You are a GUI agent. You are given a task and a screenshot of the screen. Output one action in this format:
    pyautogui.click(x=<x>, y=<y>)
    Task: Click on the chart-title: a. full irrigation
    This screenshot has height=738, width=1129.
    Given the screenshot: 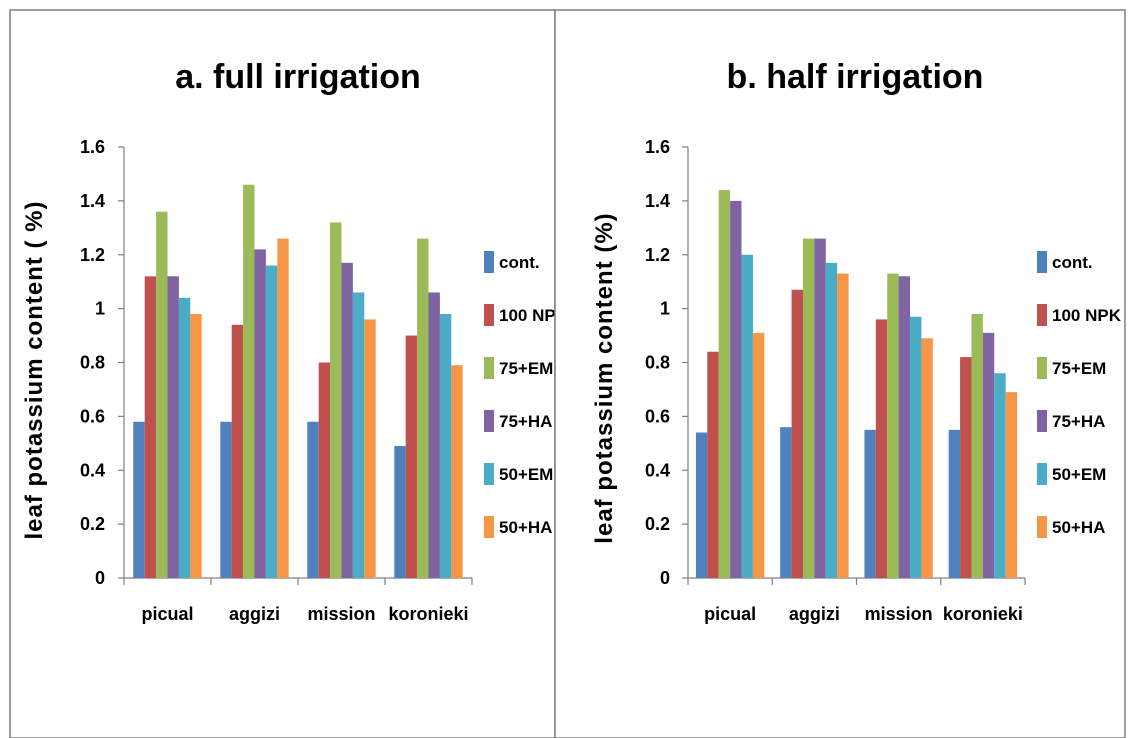 What is the action you would take?
    pyautogui.click(x=298, y=77)
    